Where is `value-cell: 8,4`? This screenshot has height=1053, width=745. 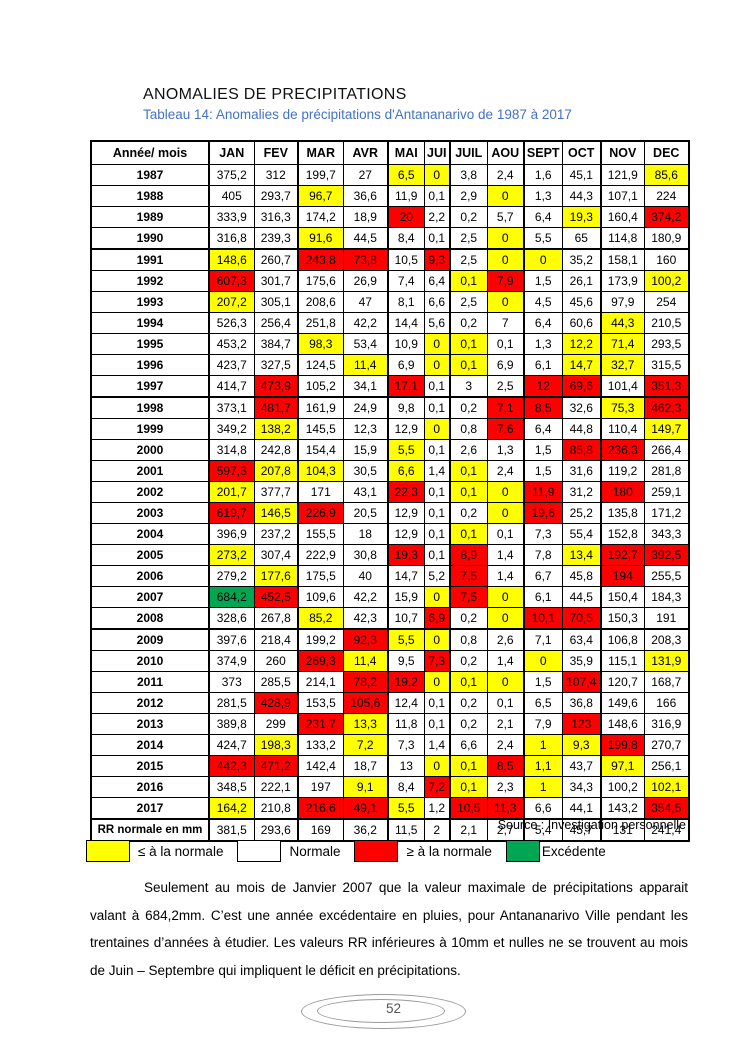 value-cell: 8,4 is located at coordinates (406, 787).